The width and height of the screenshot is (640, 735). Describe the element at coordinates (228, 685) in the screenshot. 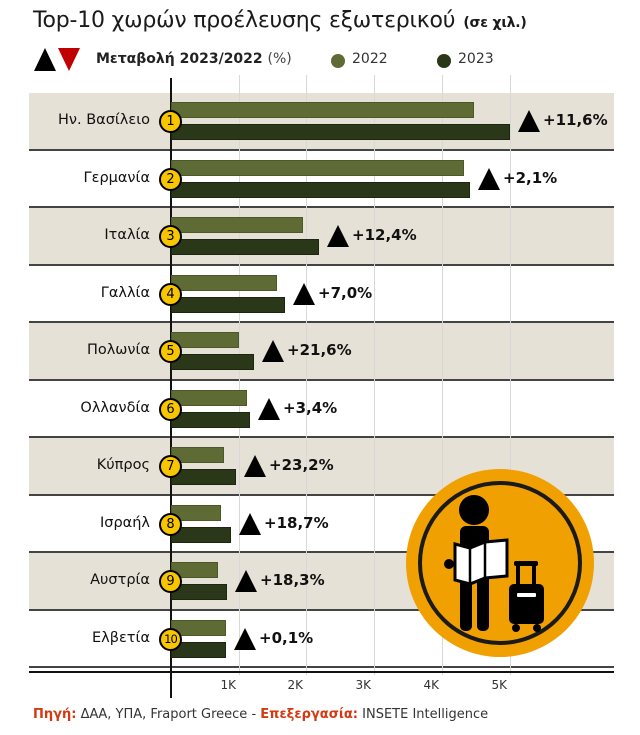

I see `x-tick-label: 1K` at that location.